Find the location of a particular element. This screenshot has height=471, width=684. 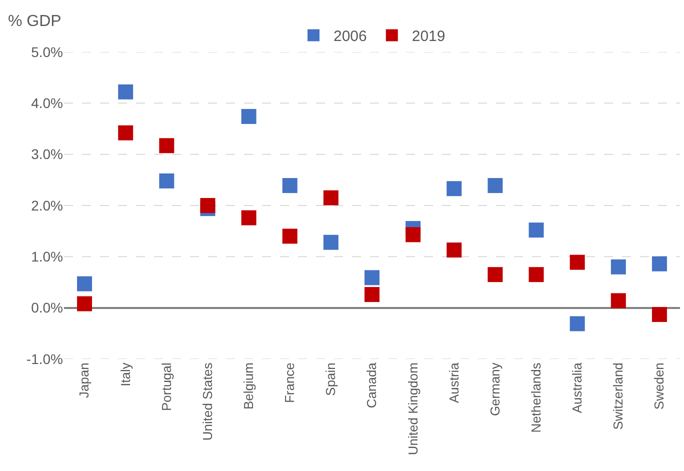

x-tick-label: Austria is located at coordinates (454, 383).